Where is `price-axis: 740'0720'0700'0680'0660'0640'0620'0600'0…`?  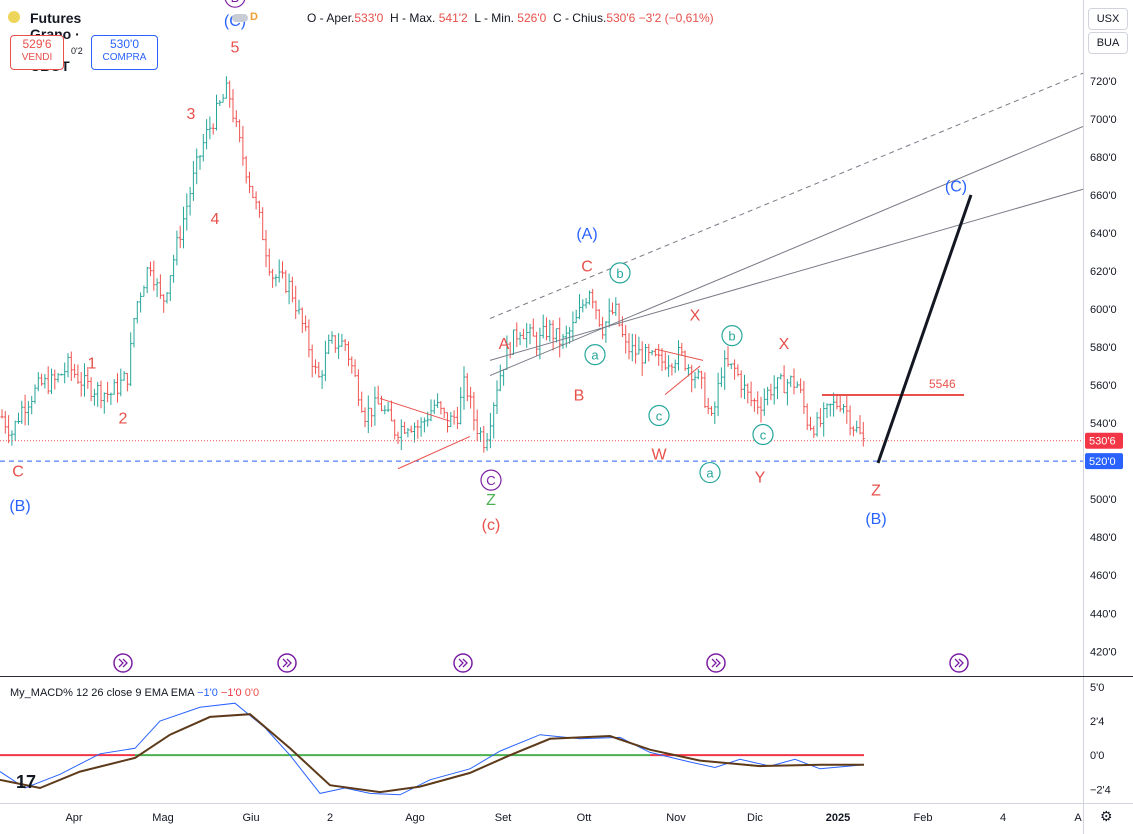 price-axis: 740'0720'0700'0680'0660'0640'0620'0600'0… is located at coordinates (1104, 348).